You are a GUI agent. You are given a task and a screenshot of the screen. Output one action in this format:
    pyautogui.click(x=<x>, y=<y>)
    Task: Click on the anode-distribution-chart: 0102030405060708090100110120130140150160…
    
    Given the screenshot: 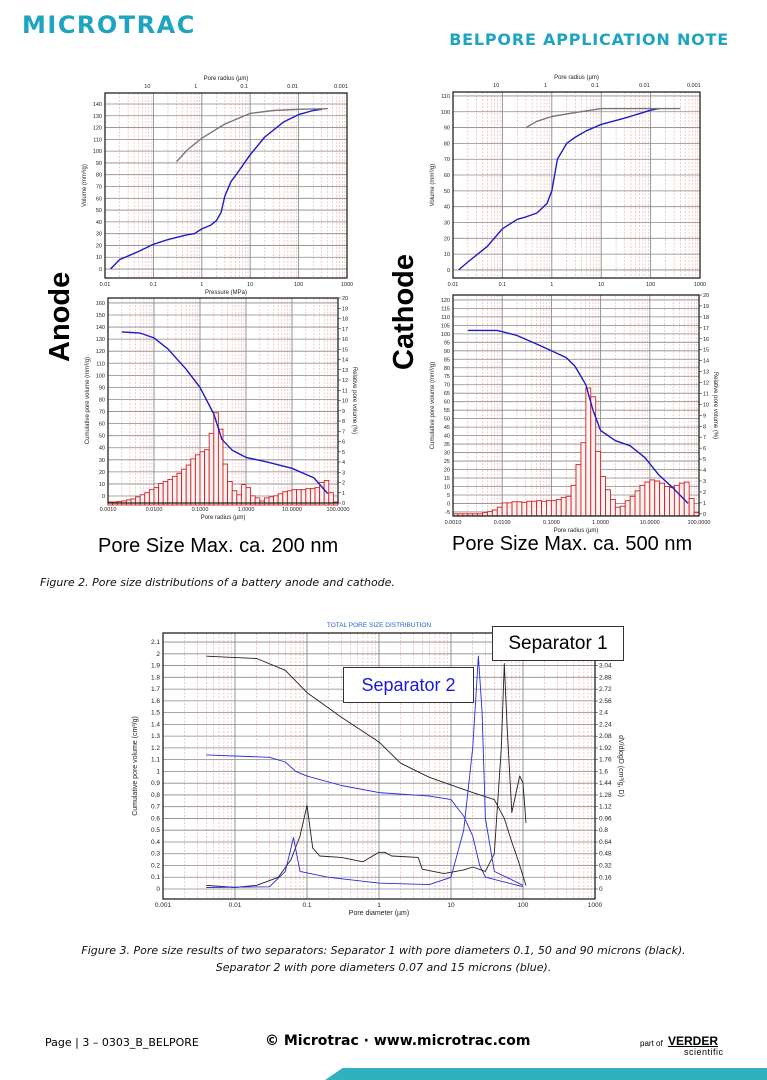 What is the action you would take?
    pyautogui.click(x=221, y=408)
    